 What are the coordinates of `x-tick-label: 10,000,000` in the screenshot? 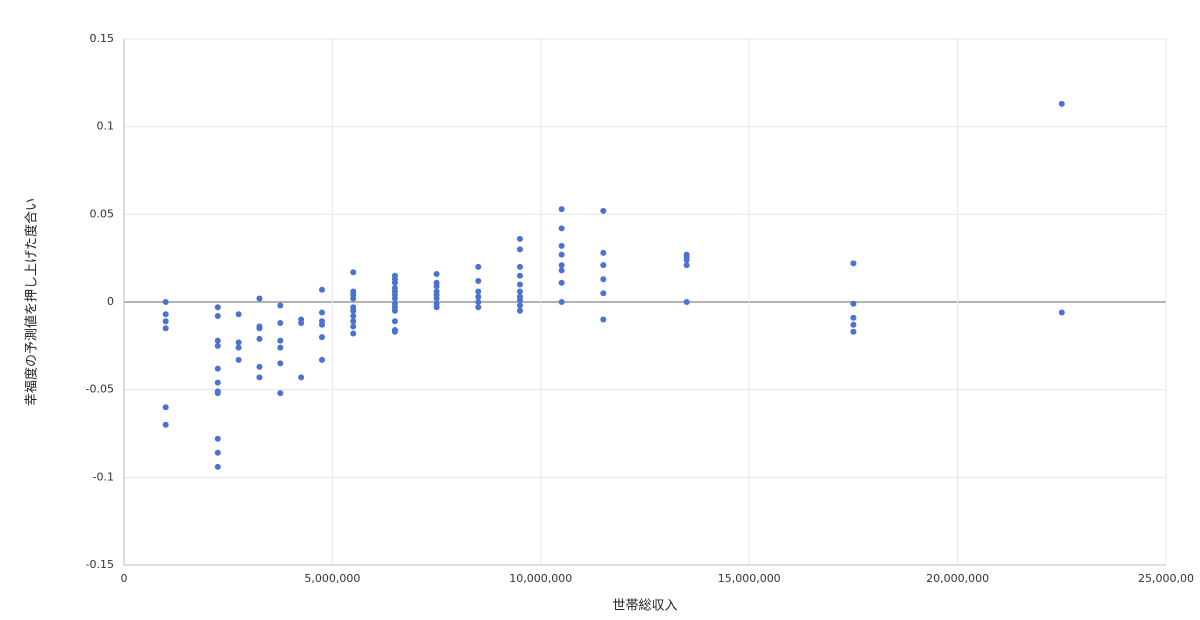 It's located at (540, 578).